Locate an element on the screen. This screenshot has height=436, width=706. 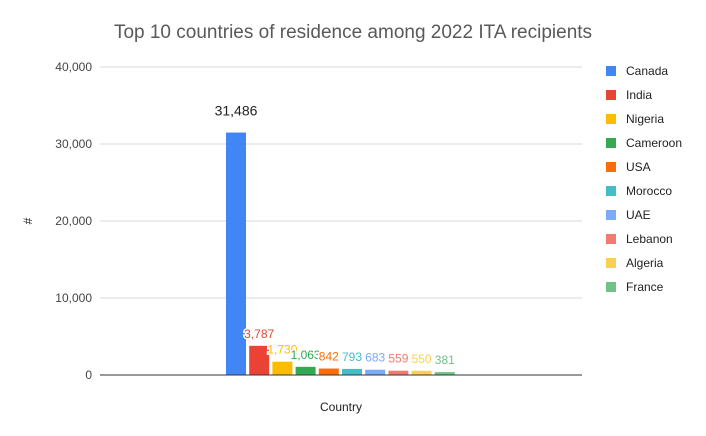
legend-label: India is located at coordinates (639, 95).